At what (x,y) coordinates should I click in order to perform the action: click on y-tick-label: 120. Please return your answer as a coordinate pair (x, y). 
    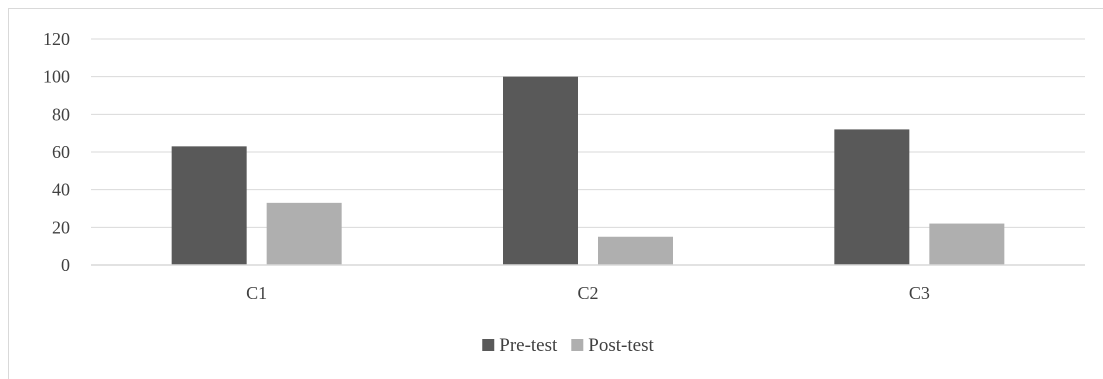
    Looking at the image, I should click on (56, 39).